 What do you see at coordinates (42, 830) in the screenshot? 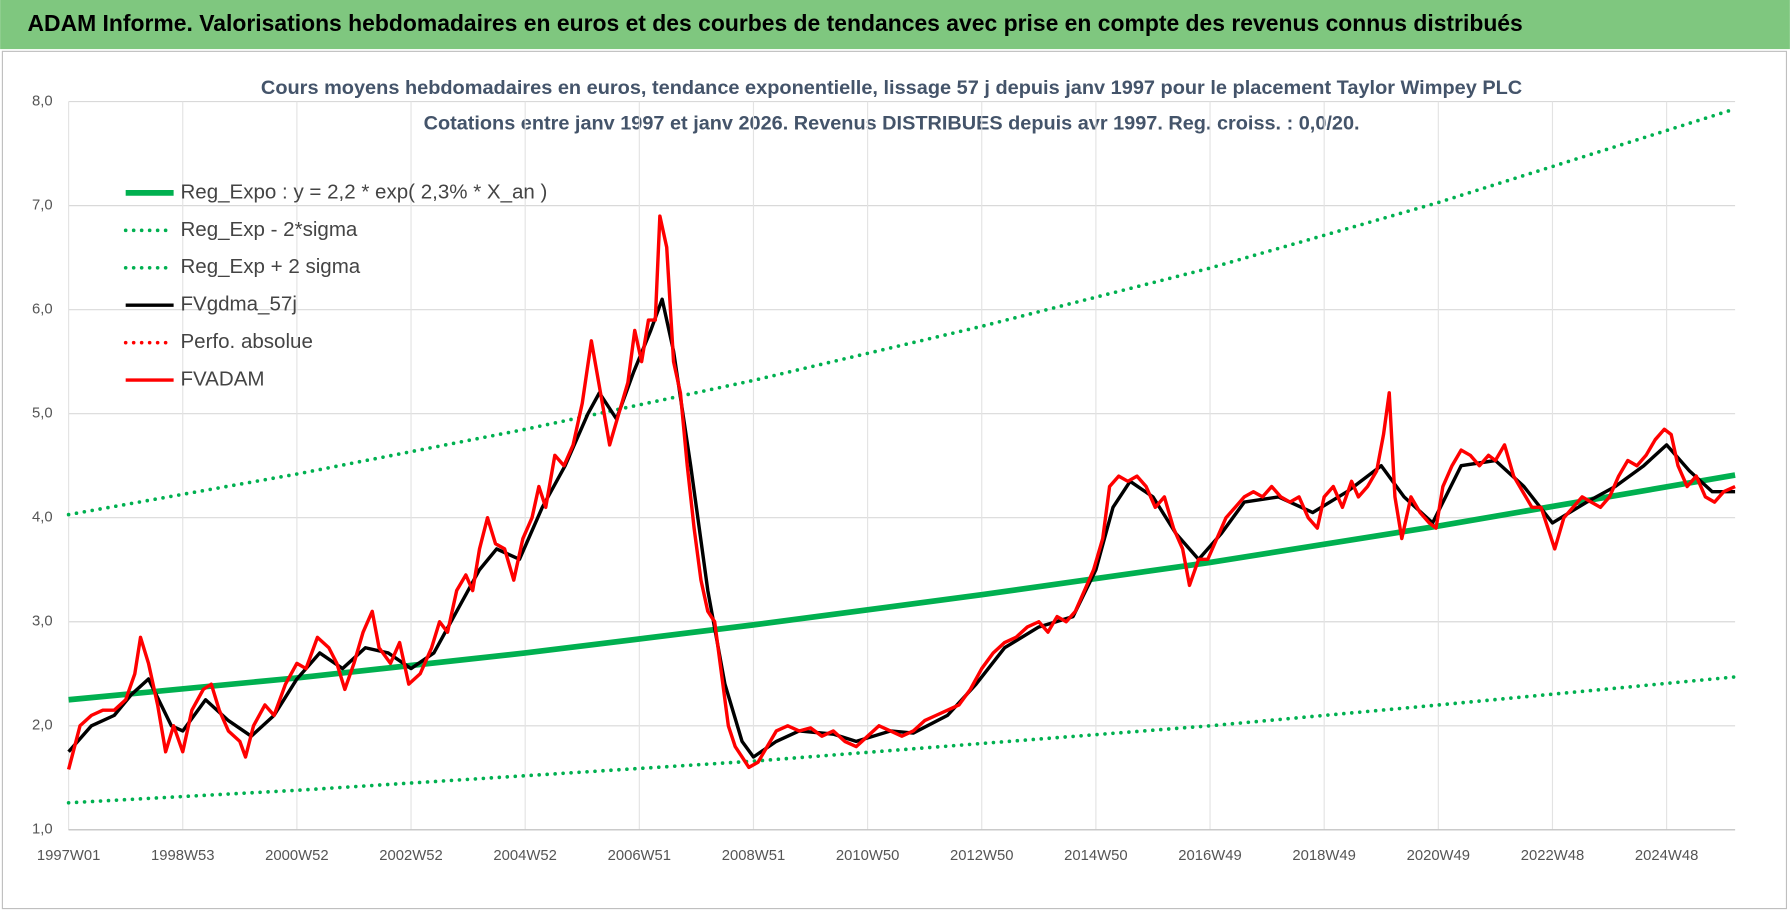
I see `y-tick-label: 1,0` at bounding box center [42, 830].